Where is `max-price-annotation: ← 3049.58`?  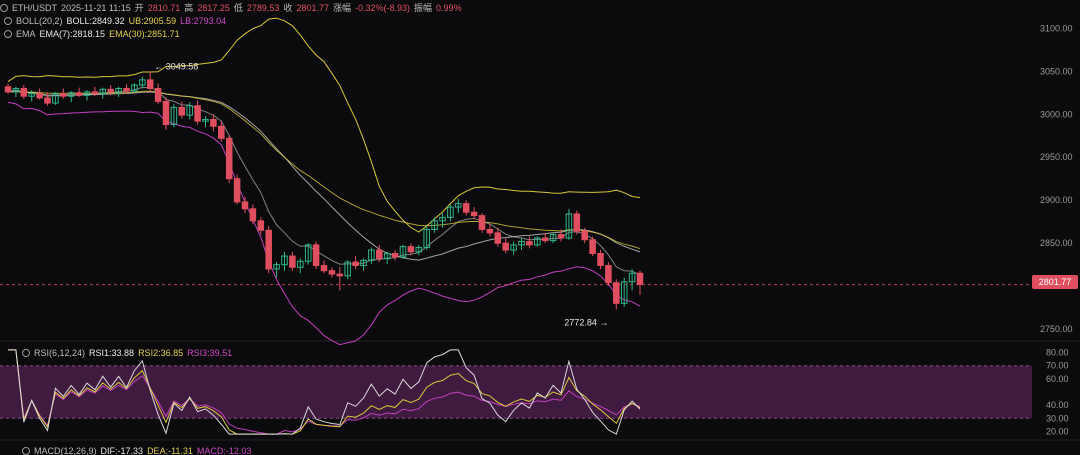 max-price-annotation: ← 3049.58 is located at coordinates (176, 66).